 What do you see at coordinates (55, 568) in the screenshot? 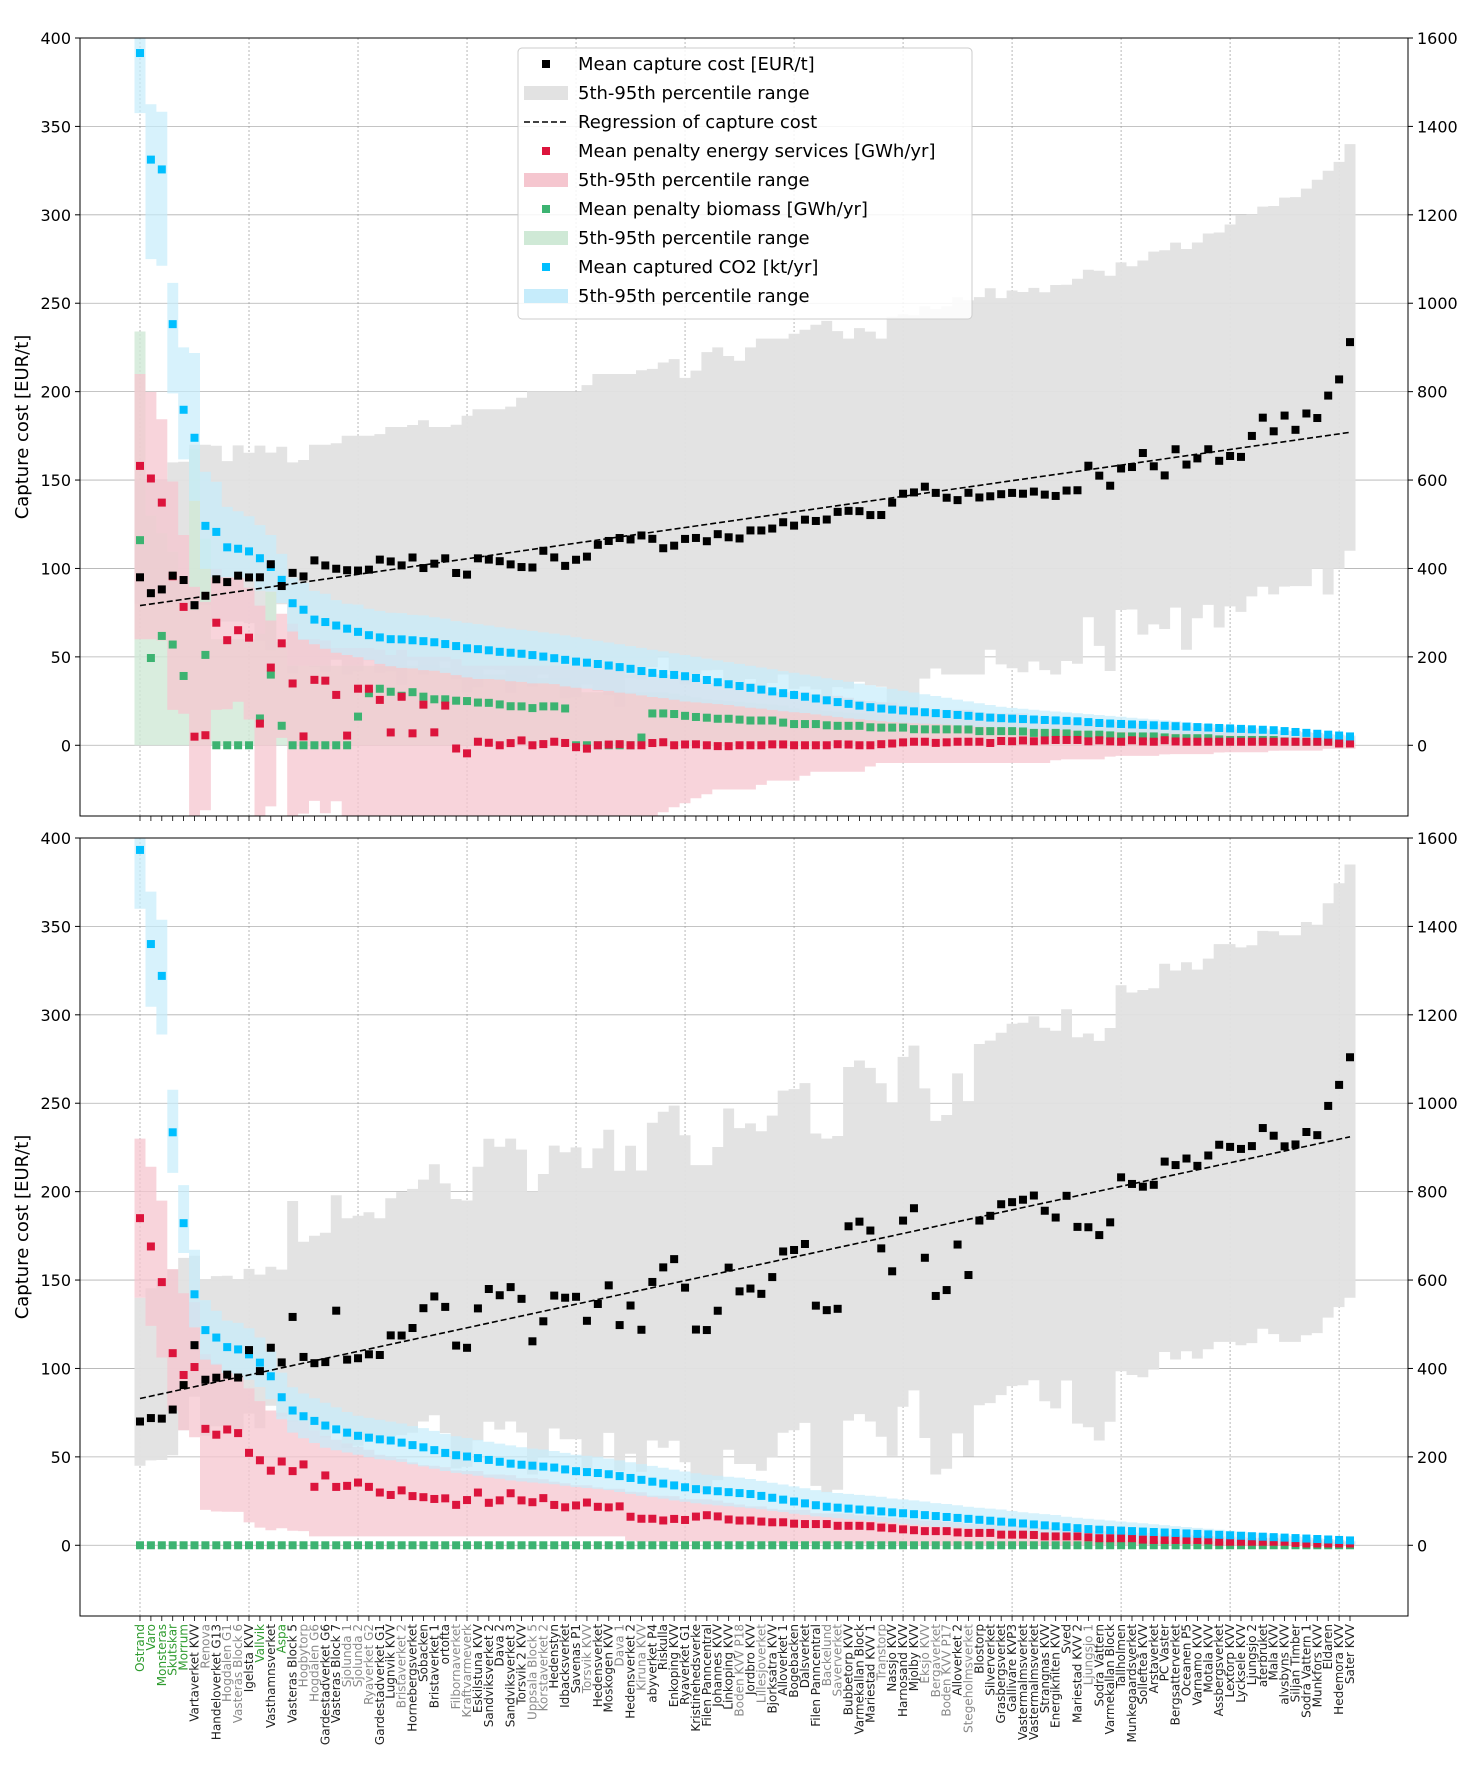
I see `left-tick-label: 100` at bounding box center [55, 568].